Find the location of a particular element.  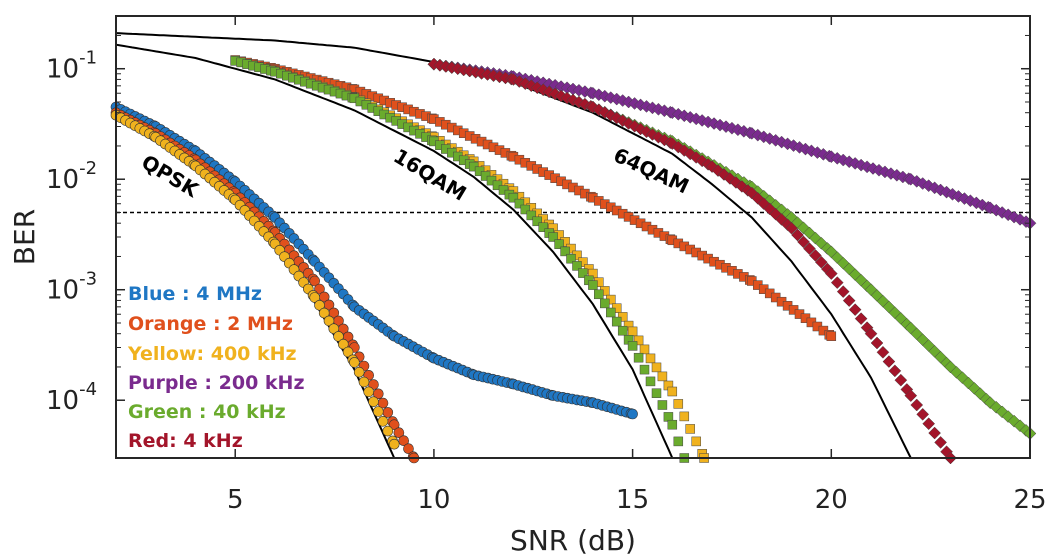

x-tick-label: 20 is located at coordinates (831, 500).